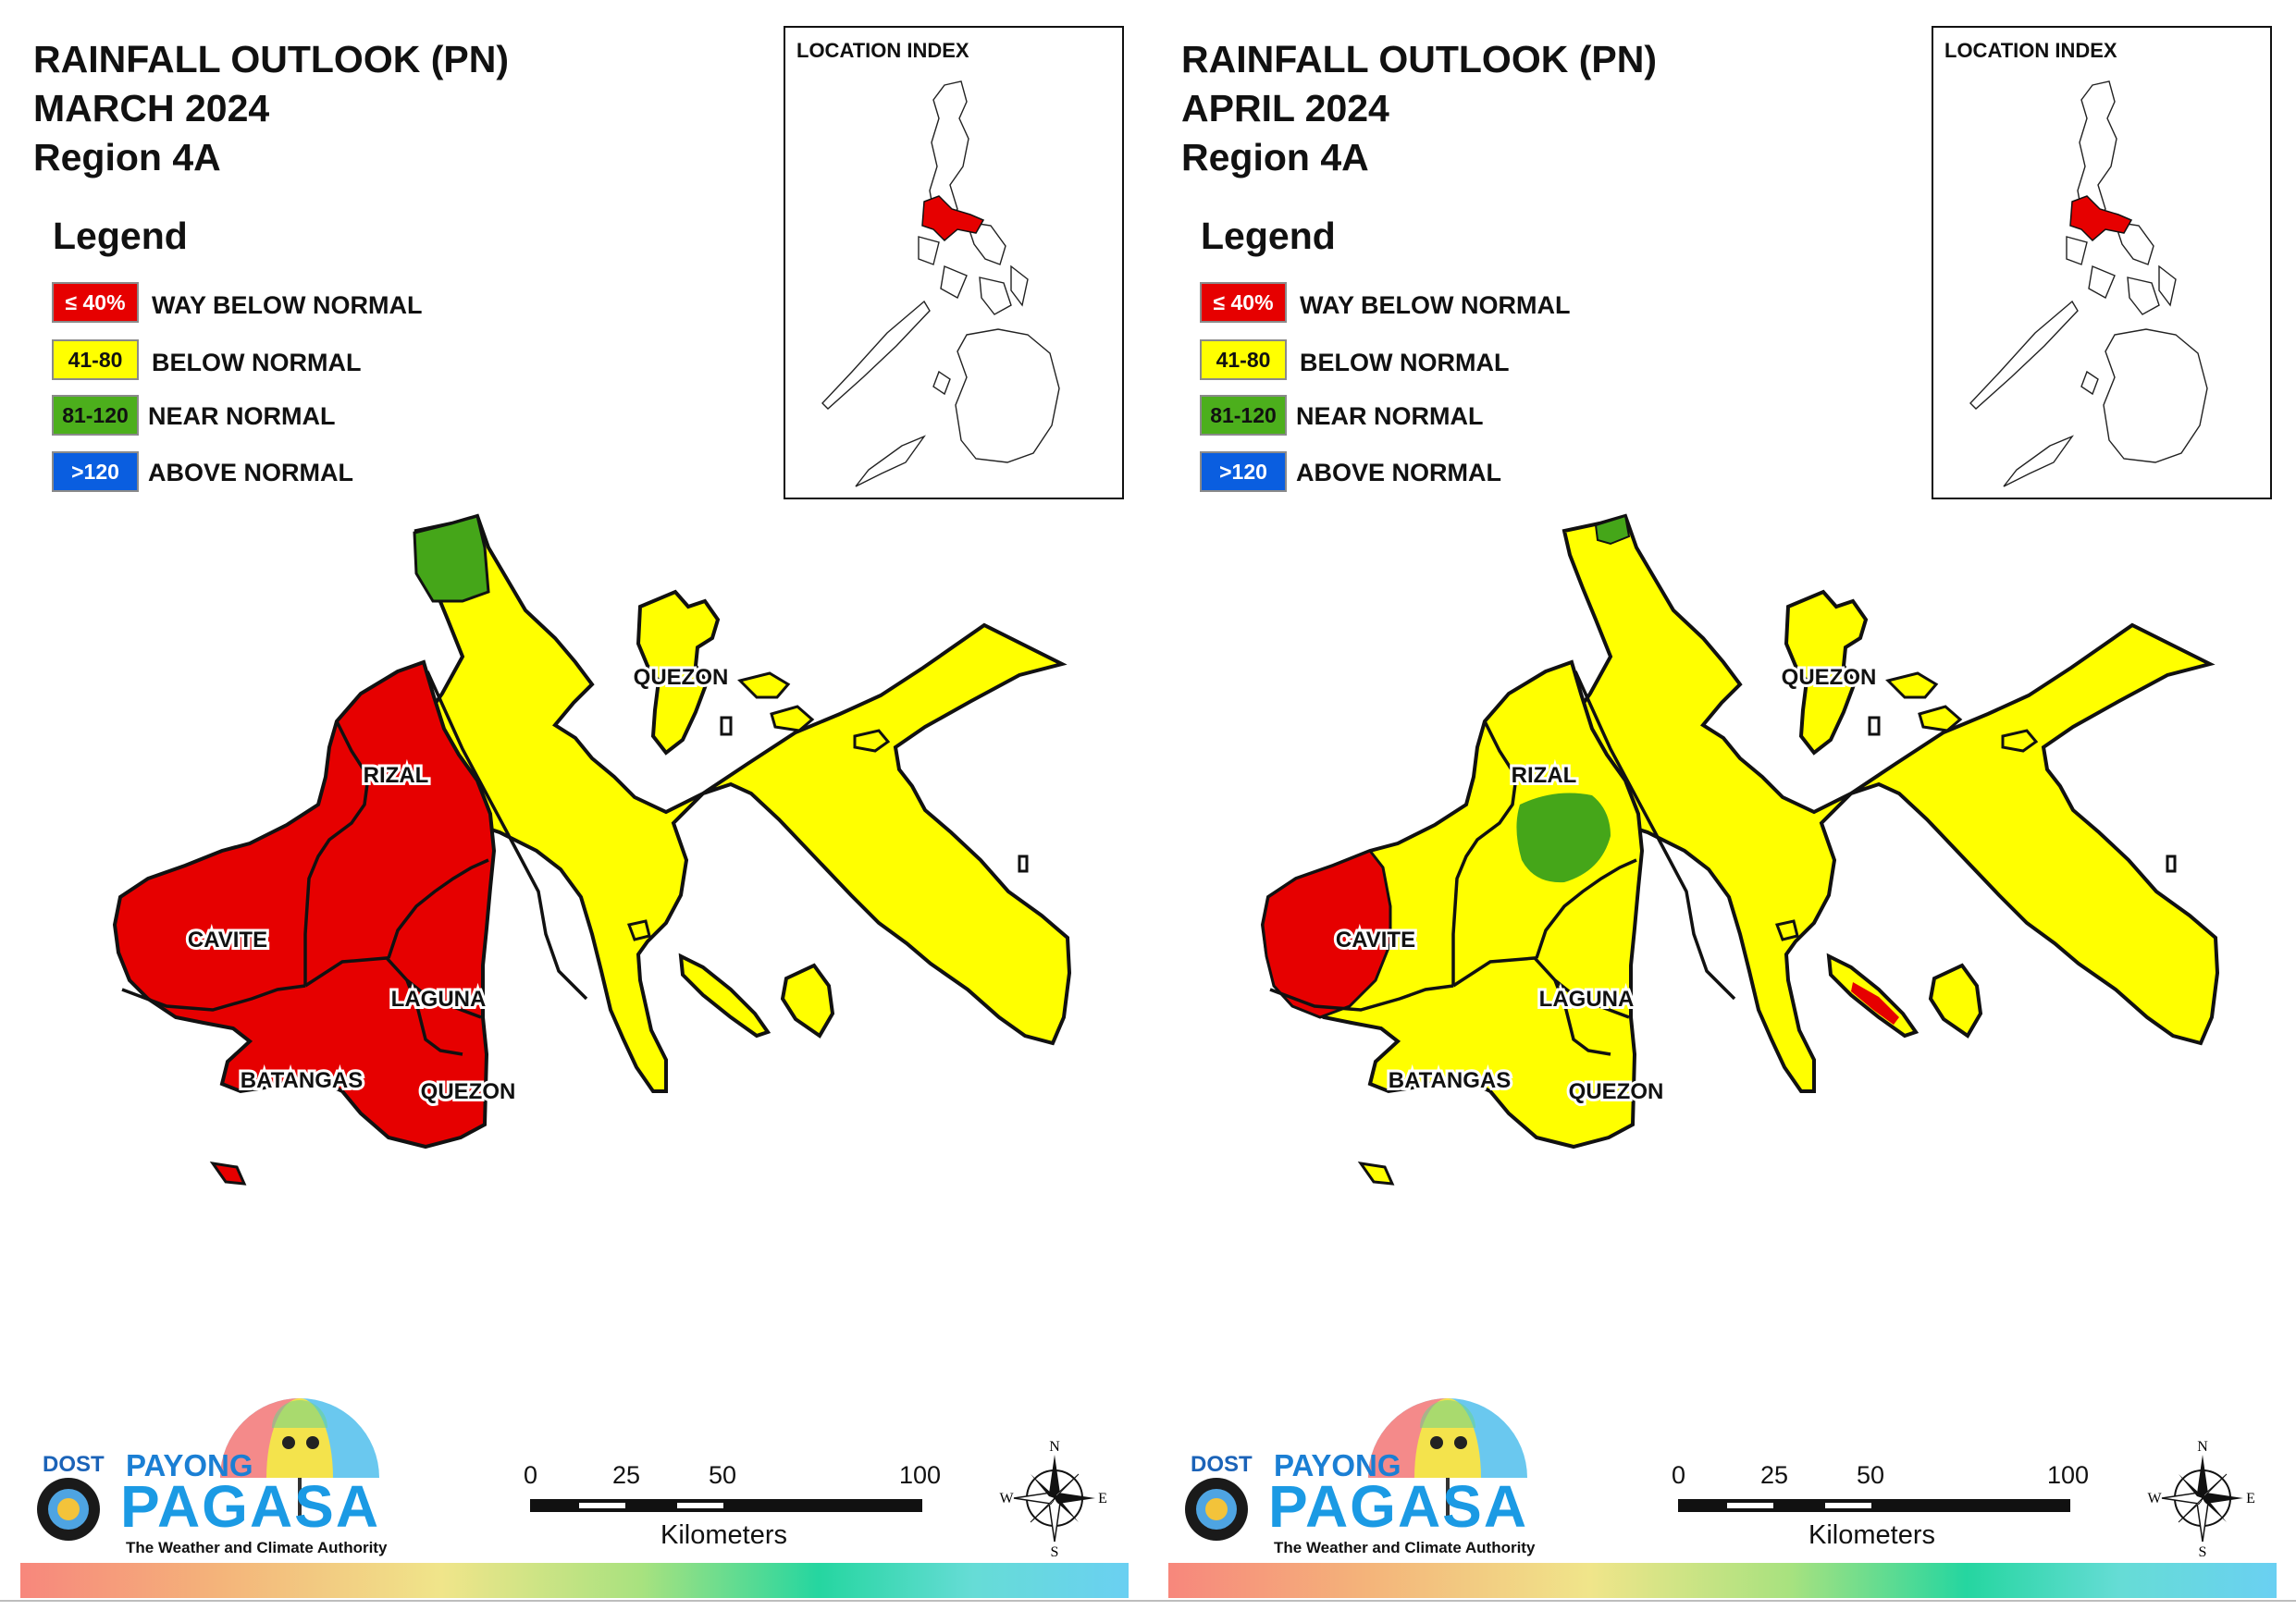 The height and width of the screenshot is (1623, 2296). Describe the element at coordinates (2154, 1498) in the screenshot. I see `compass-w: W` at that location.